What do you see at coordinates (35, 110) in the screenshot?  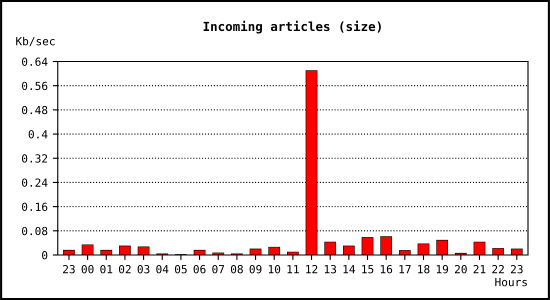 I see `y-tick-label: 0.48` at bounding box center [35, 110].